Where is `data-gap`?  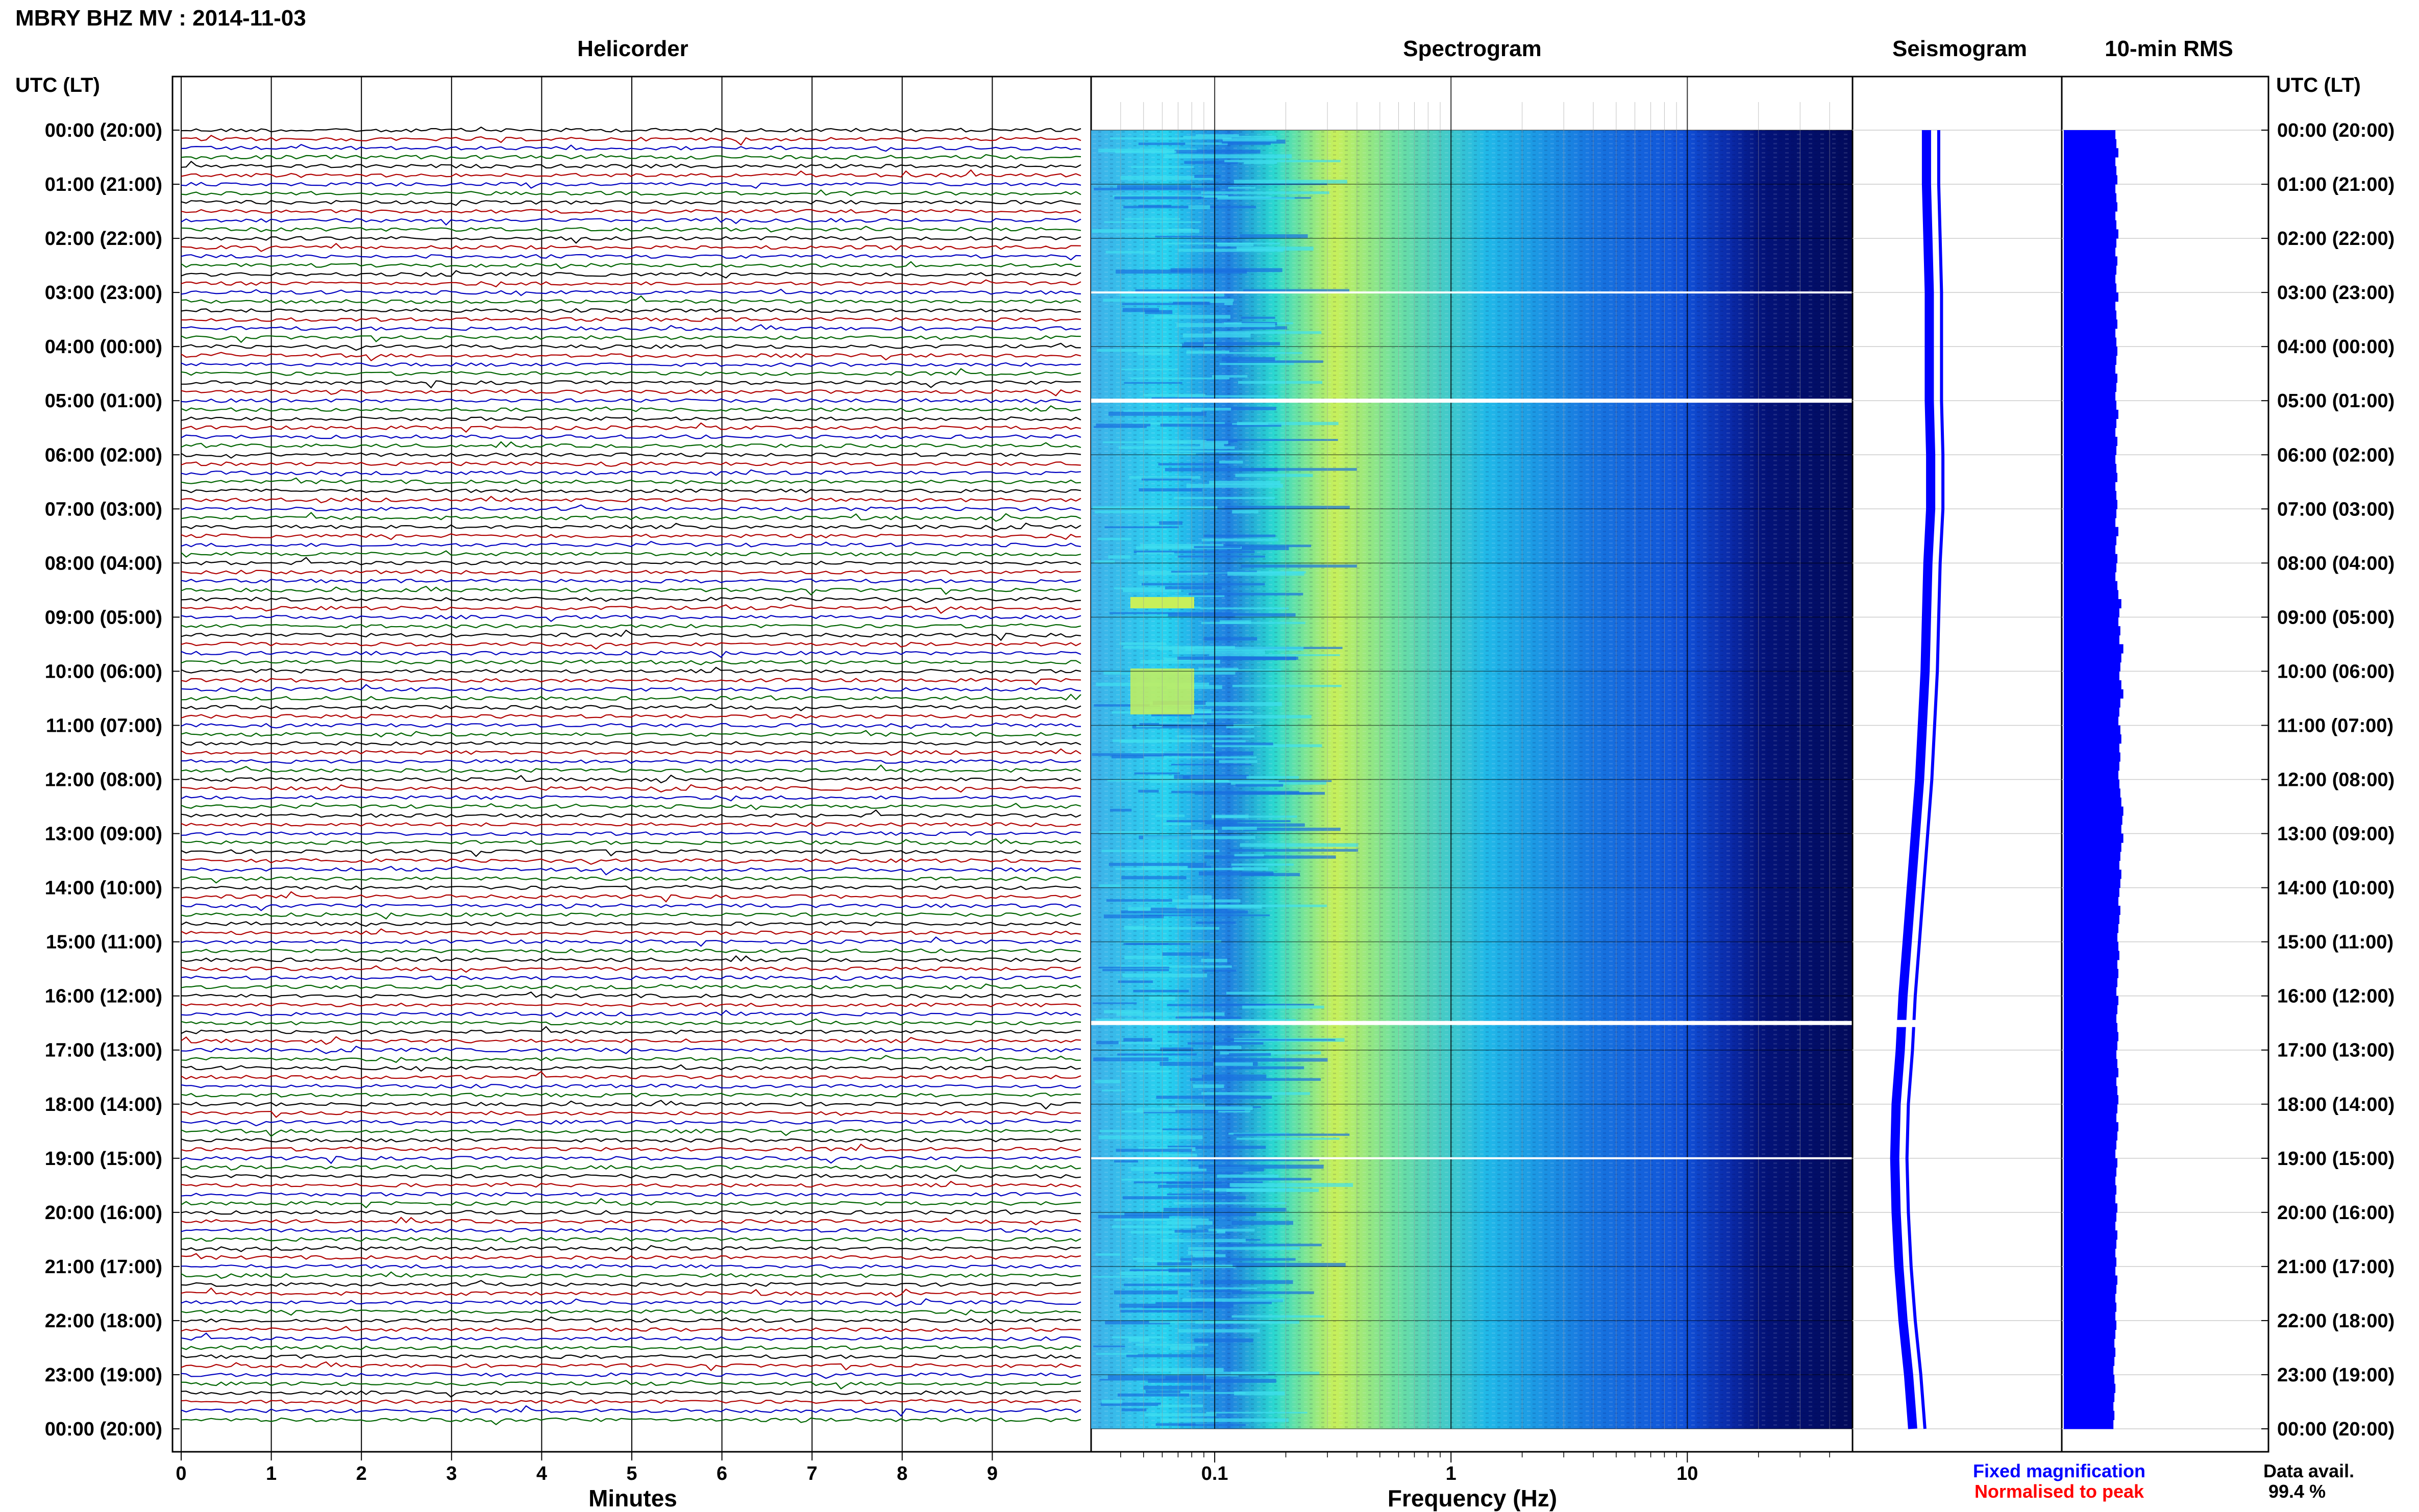 data-gap is located at coordinates (1472, 1023).